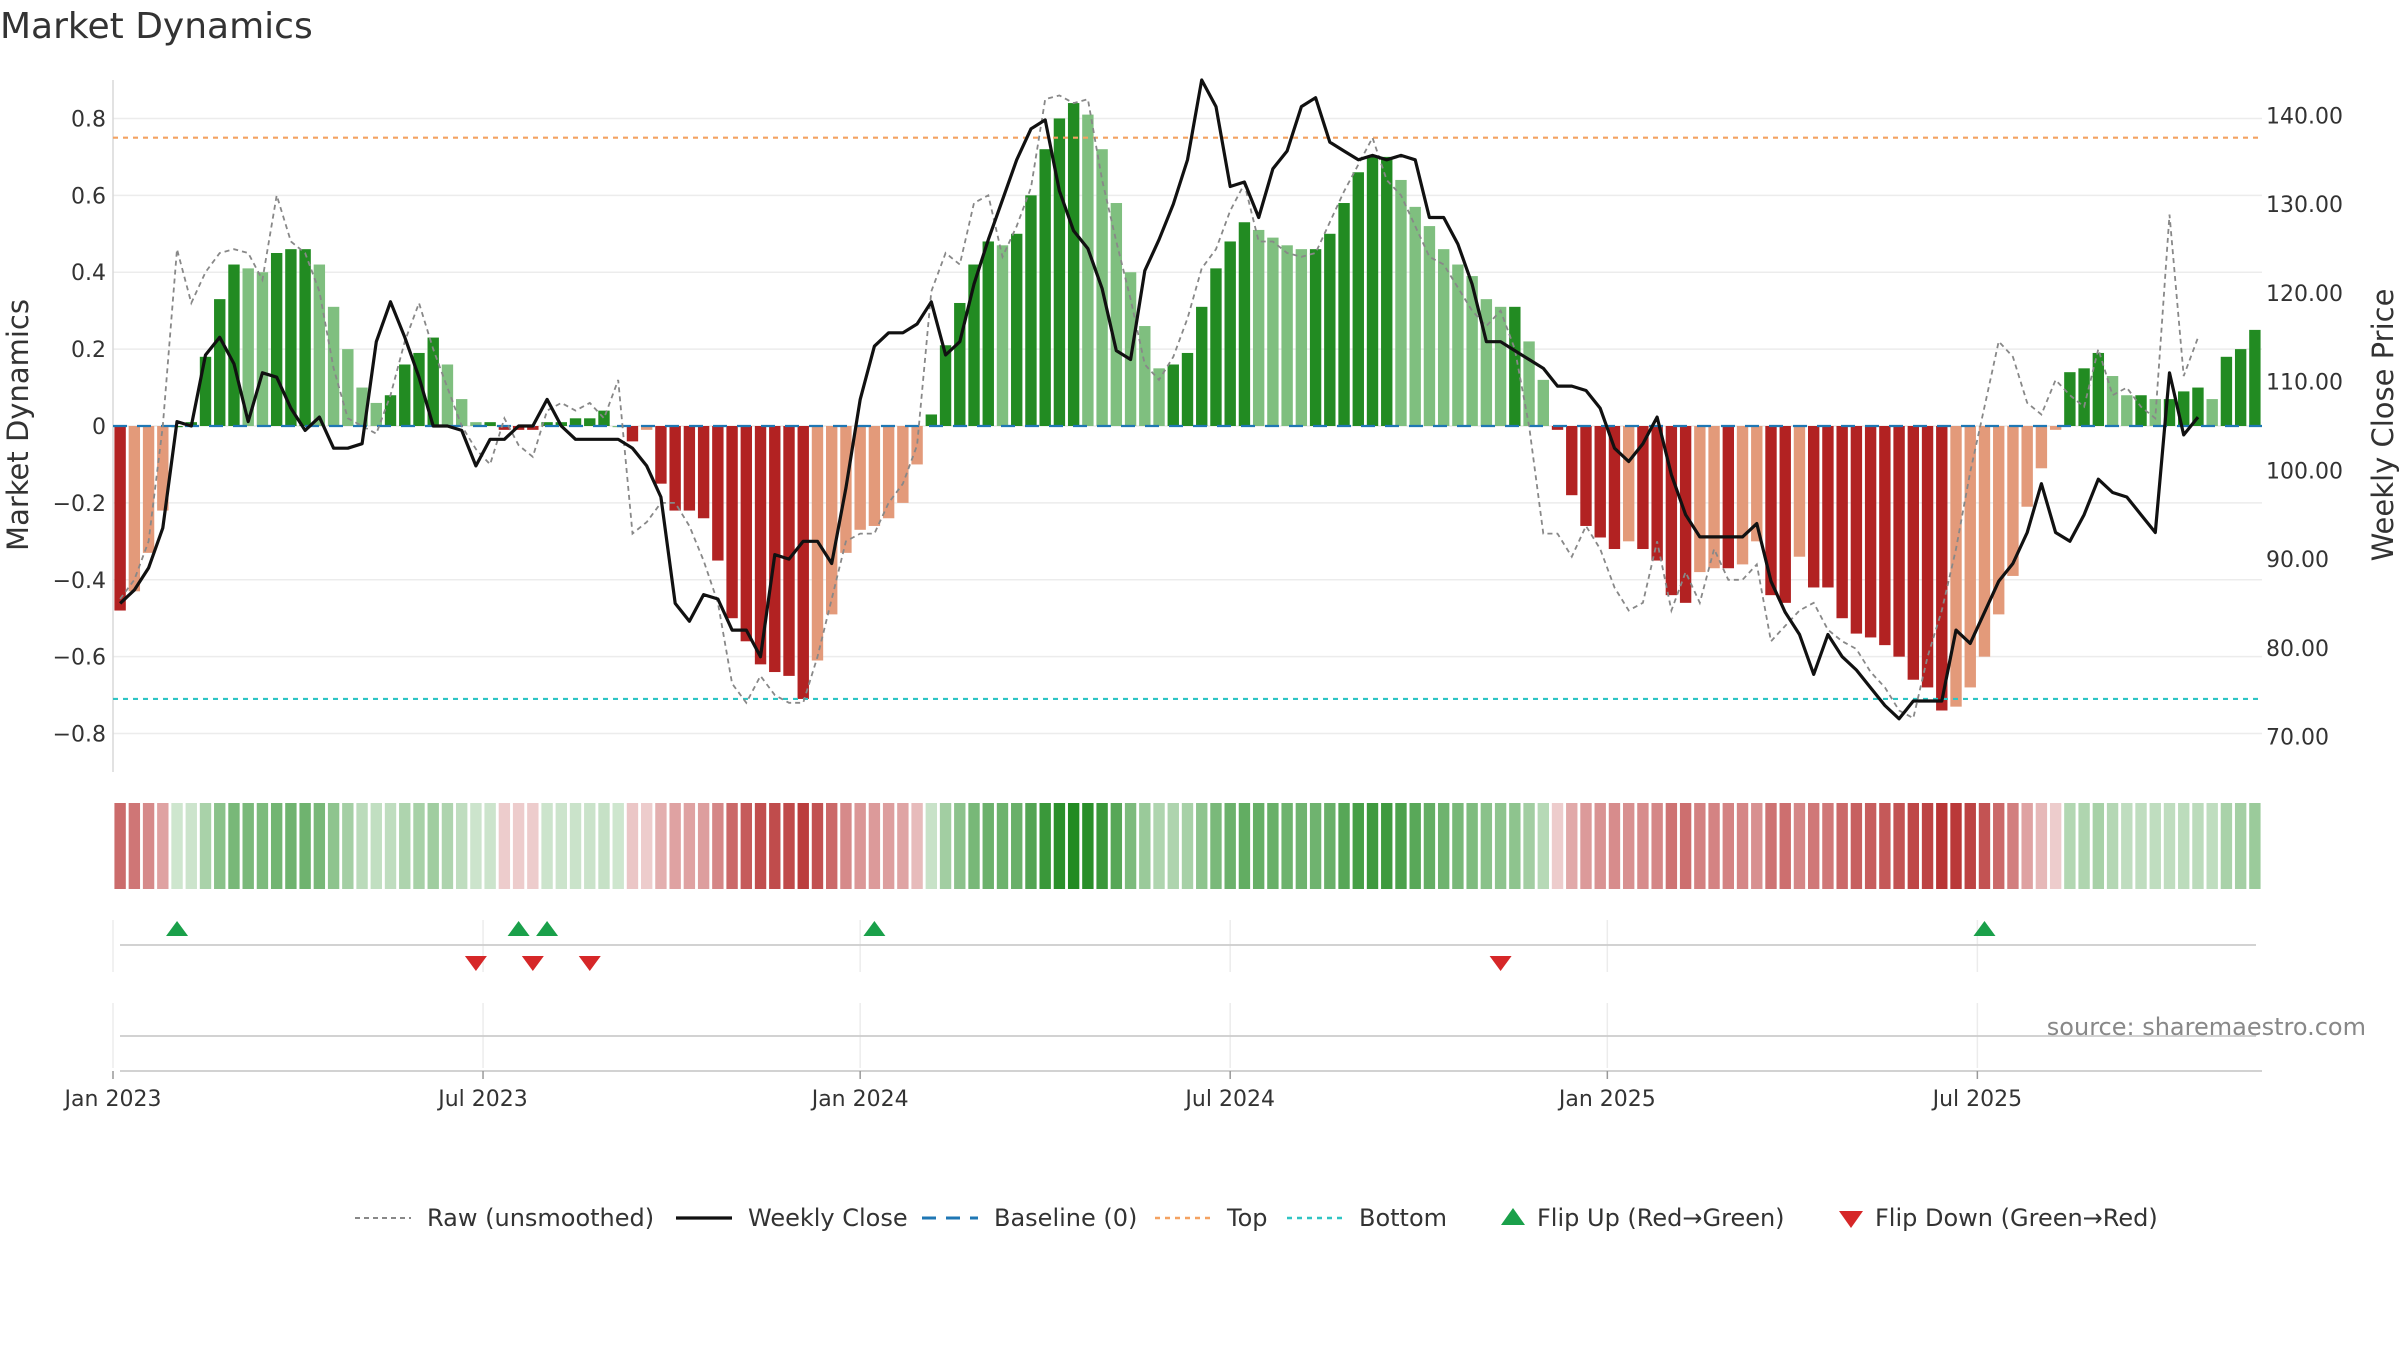  I want to click on legend-item: Weekly Close, so click(792, 1218).